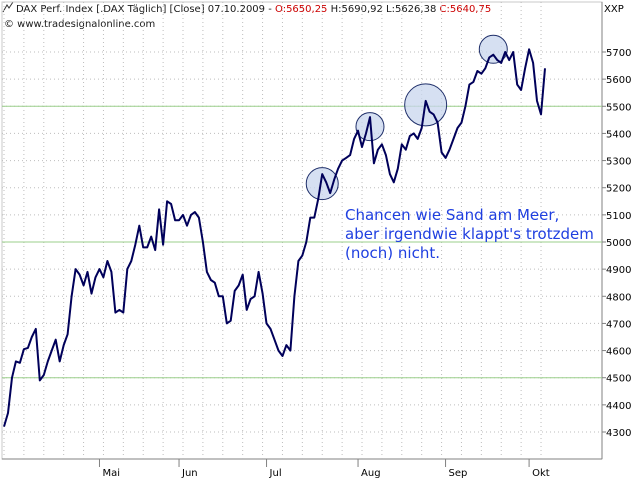 The width and height of the screenshot is (640, 480). What do you see at coordinates (618, 379) in the screenshot?
I see `y-tick-label: 4500` at bounding box center [618, 379].